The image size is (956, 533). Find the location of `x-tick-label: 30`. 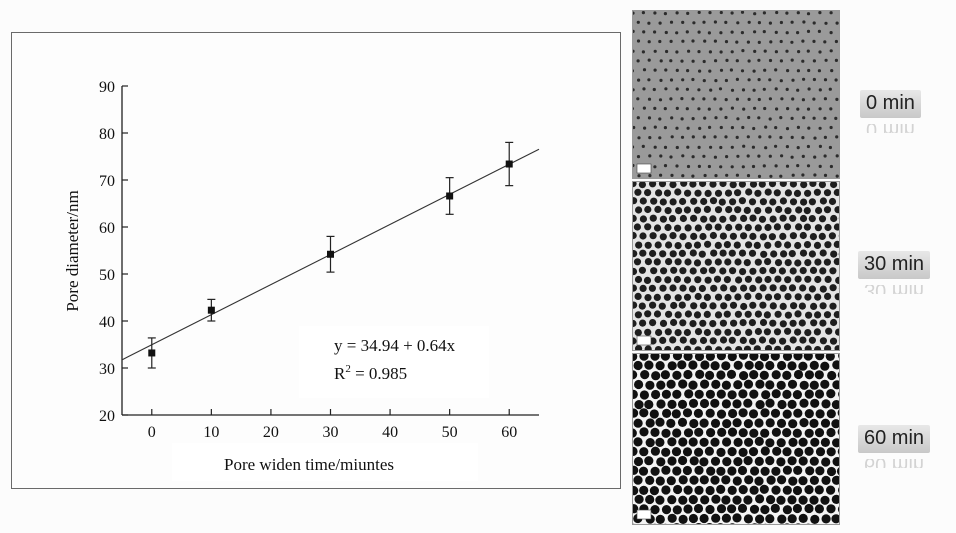

x-tick-label: 30 is located at coordinates (331, 432).